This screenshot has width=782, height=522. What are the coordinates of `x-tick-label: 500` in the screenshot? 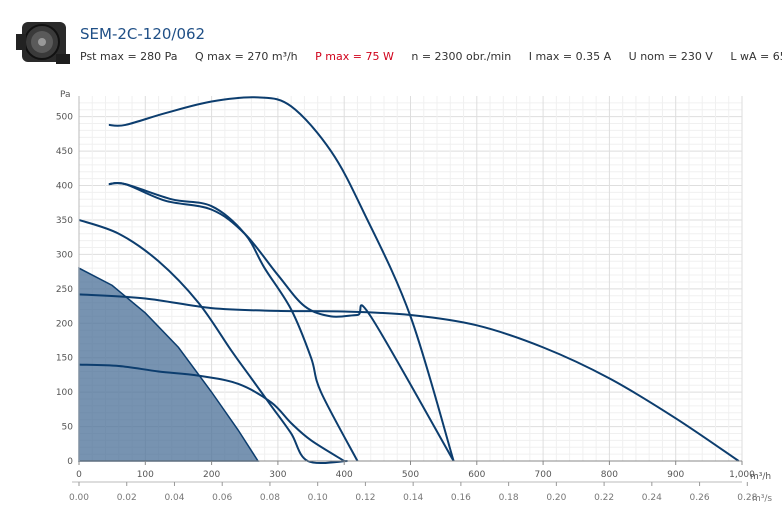 It's located at (410, 475).